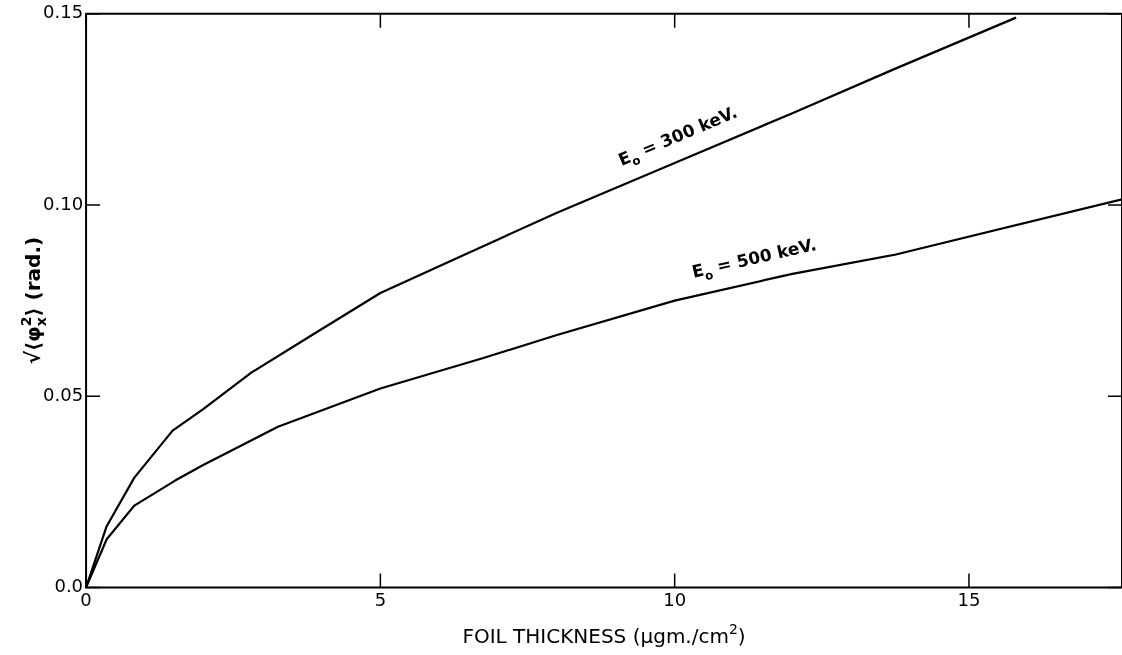 The height and width of the screenshot is (655, 1122). I want to click on x-tick-label: 5, so click(380, 599).